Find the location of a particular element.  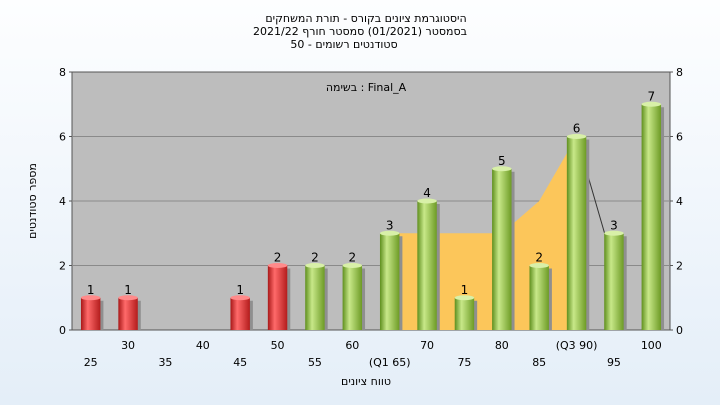

x-tick-label: 30 is located at coordinates (128, 345).